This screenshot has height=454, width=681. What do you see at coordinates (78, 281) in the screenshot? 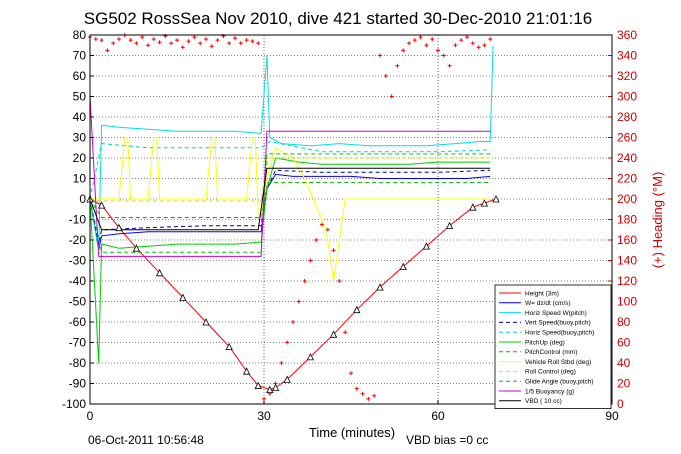
I see `y-tick-label: -40` at bounding box center [78, 281].